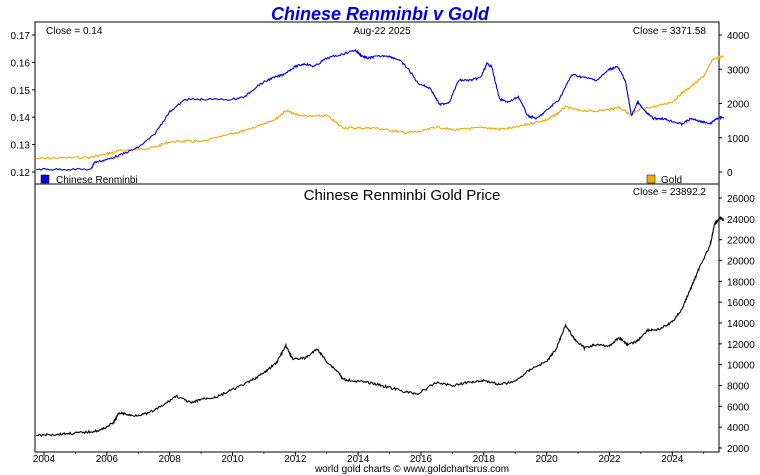 The width and height of the screenshot is (760, 475). Describe the element at coordinates (671, 180) in the screenshot. I see `legend-gold-label: Gold` at that location.